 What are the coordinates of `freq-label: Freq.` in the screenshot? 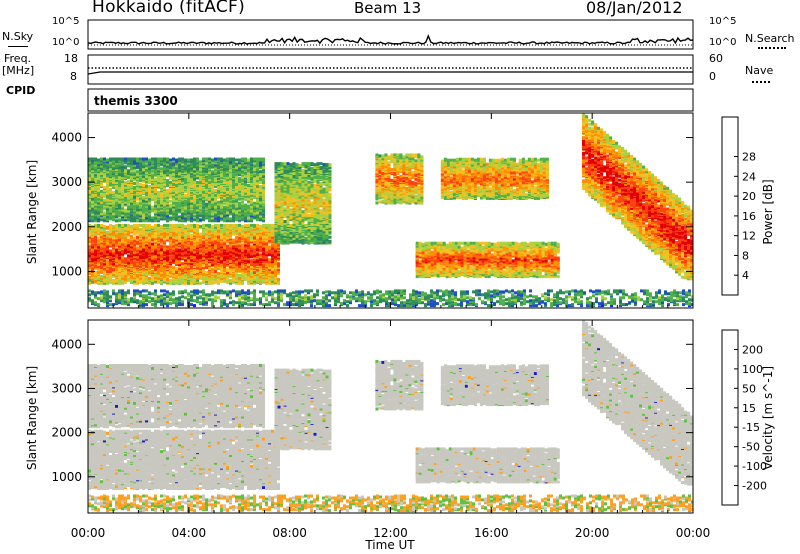 It's located at (17, 58).